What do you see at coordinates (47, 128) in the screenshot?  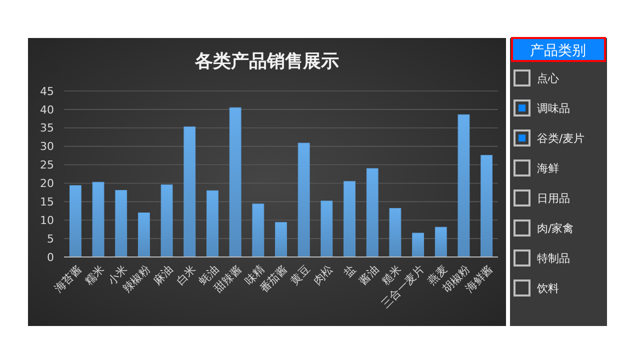 I see `y-tick-label: 35` at bounding box center [47, 128].